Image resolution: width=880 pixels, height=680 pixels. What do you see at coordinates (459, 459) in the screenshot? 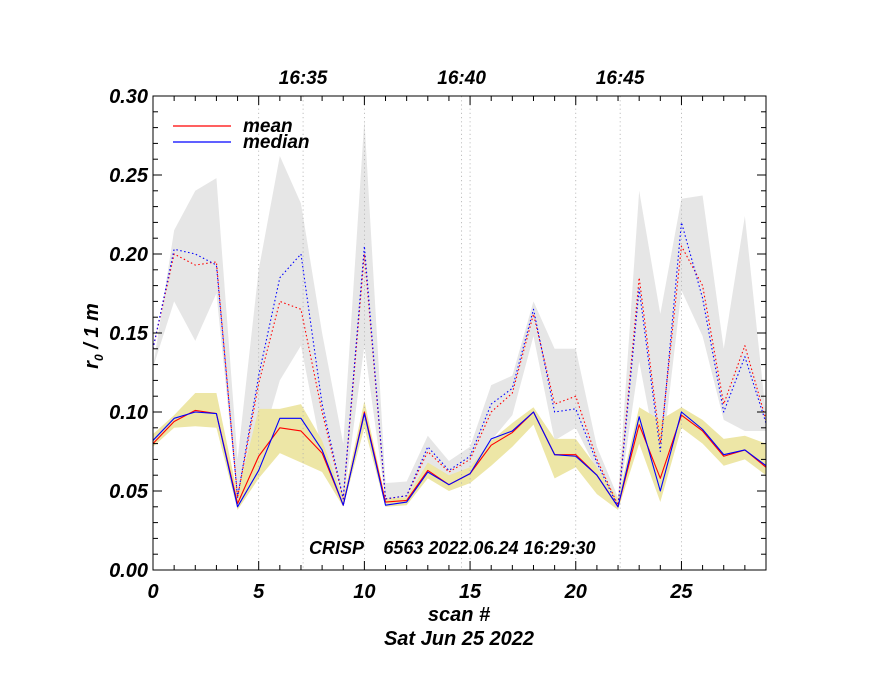
I see `series-line-median` at bounding box center [459, 459].